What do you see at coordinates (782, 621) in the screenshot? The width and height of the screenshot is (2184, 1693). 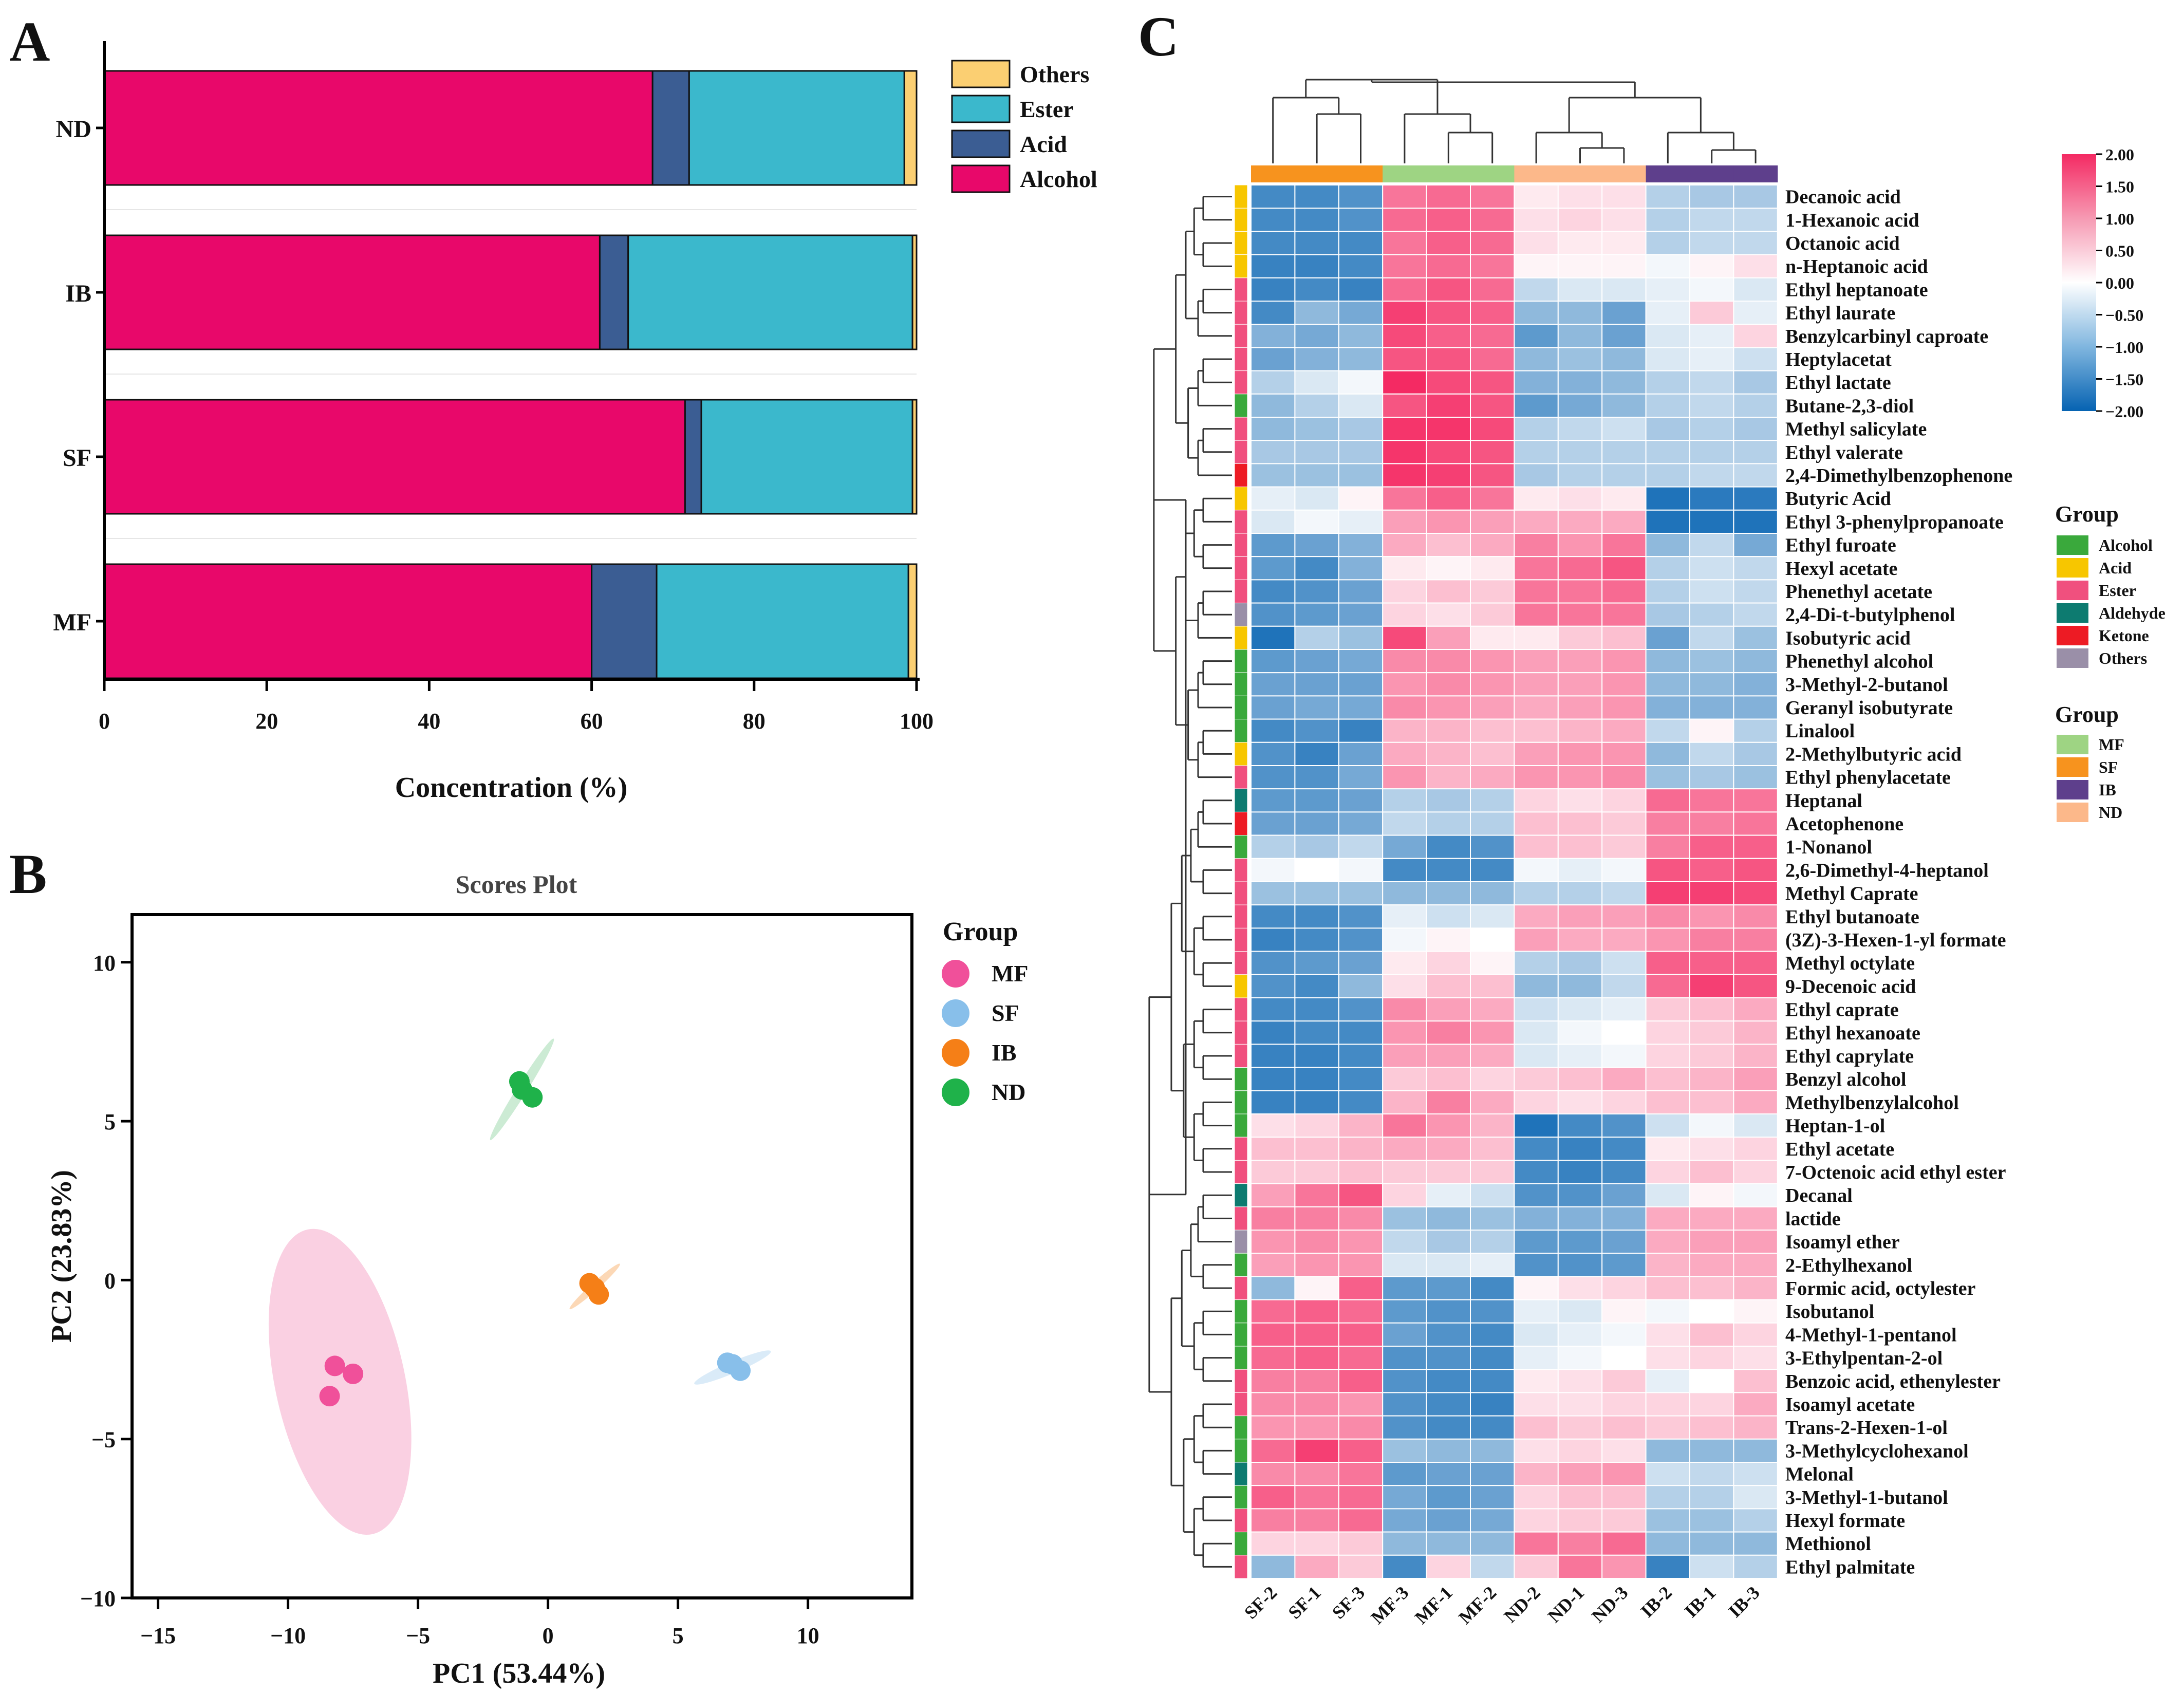 I see `bar-mf-ester` at bounding box center [782, 621].